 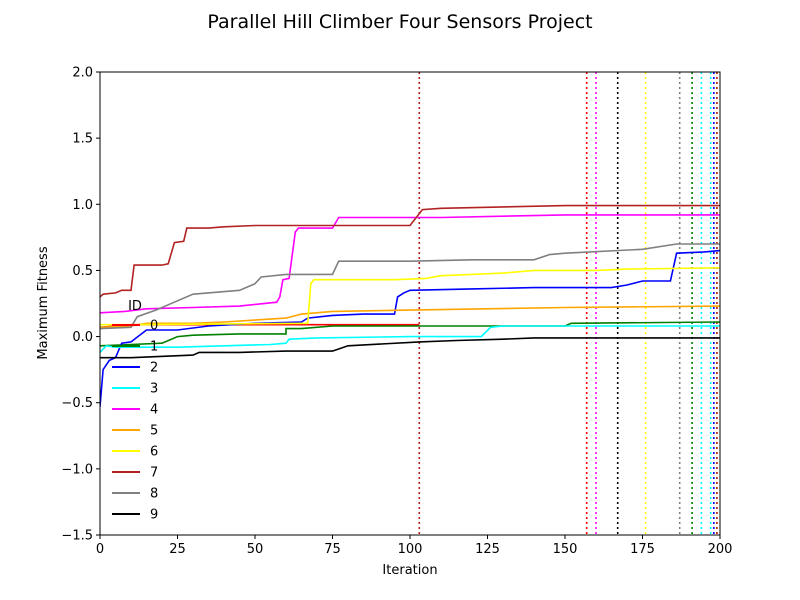 I want to click on x-tick-label: 100, so click(x=410, y=549).